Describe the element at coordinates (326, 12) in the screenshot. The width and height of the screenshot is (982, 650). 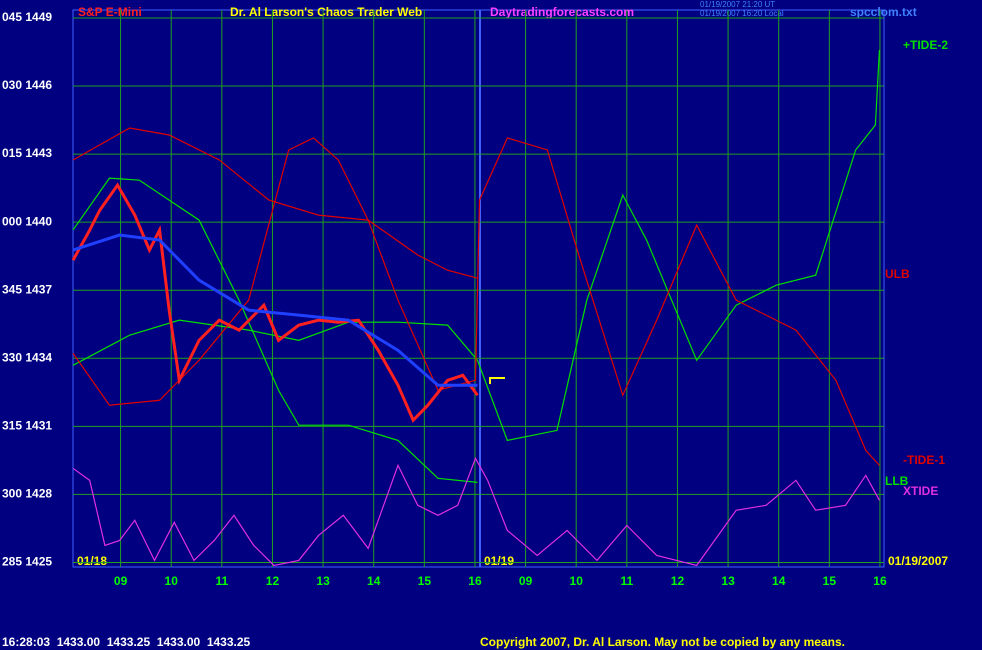
I see `chart-subtitle: Dr. Al Larson's Chaos Trader Web` at that location.